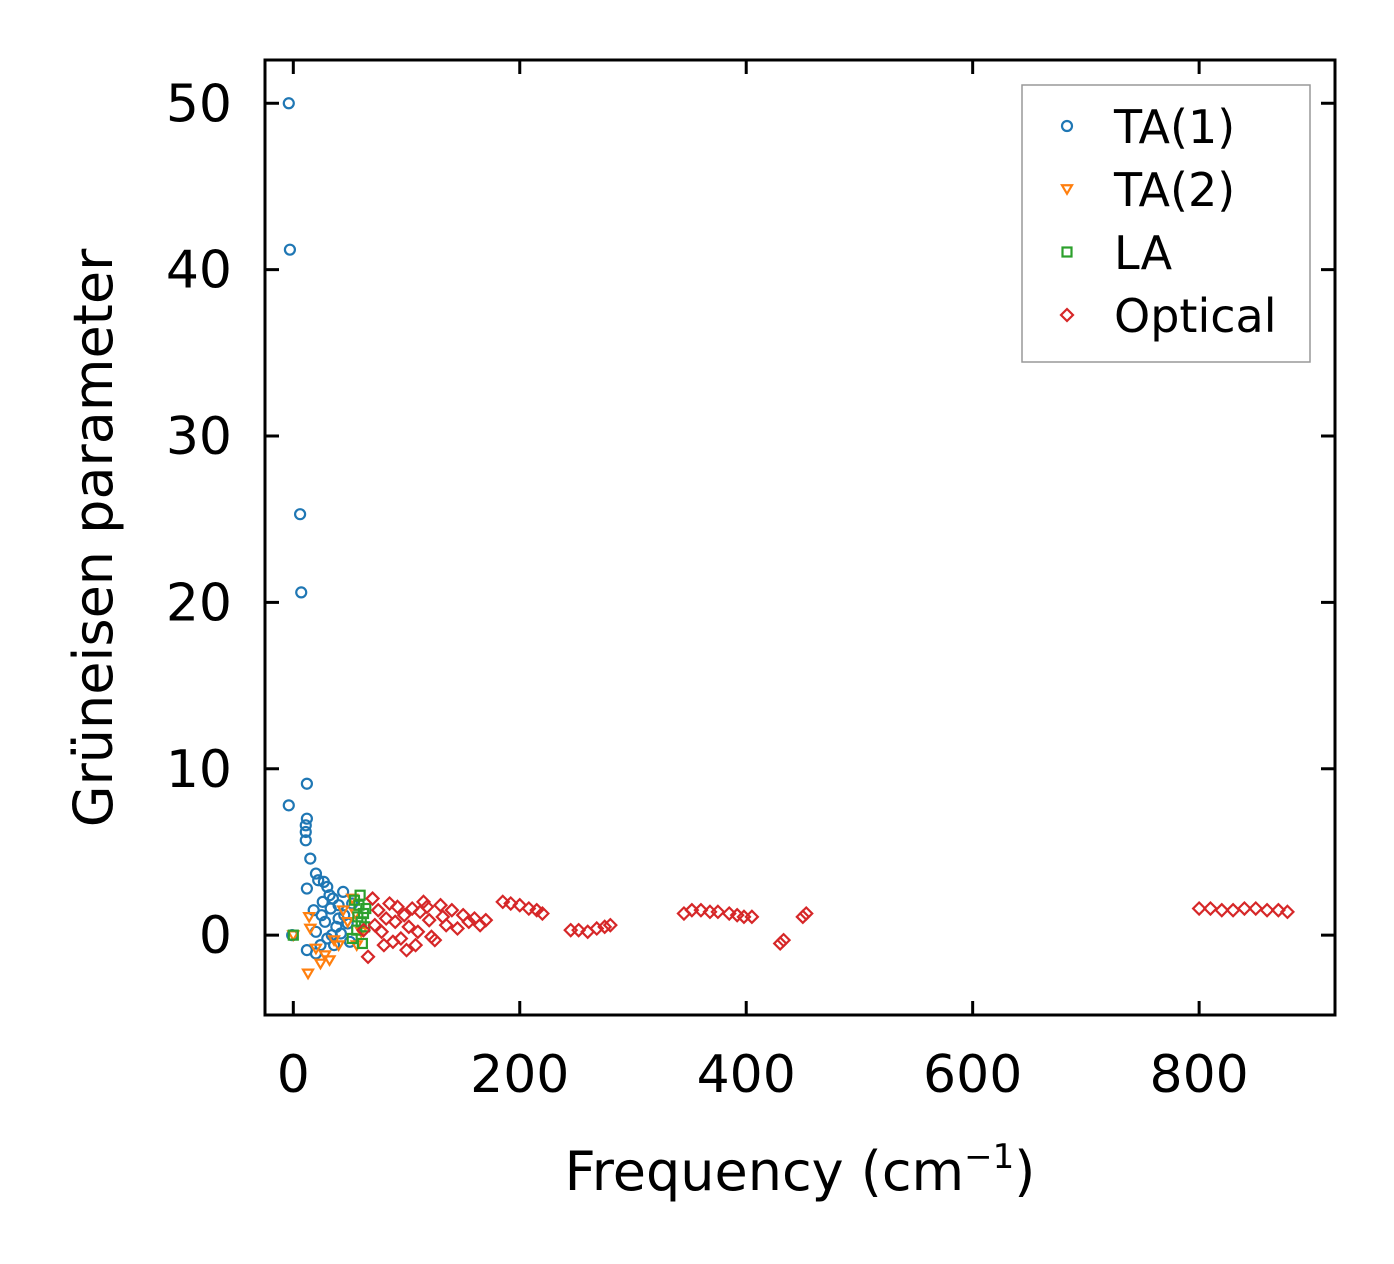  I want to click on y-tick-label: 10, so click(199, 770).